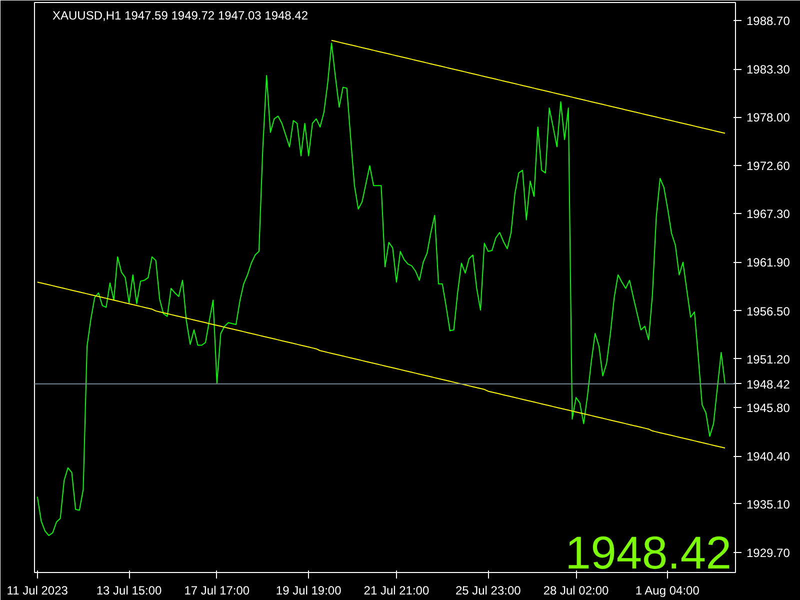 The image size is (800, 600). Describe the element at coordinates (768, 69) in the screenshot. I see `y-tick-label: 1983.30` at that location.